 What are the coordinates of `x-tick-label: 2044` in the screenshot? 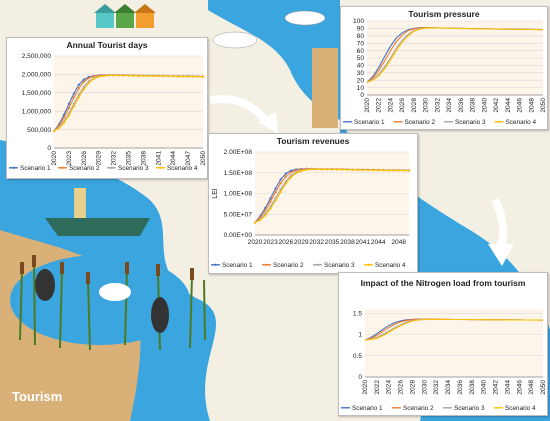 It's located at (173, 158).